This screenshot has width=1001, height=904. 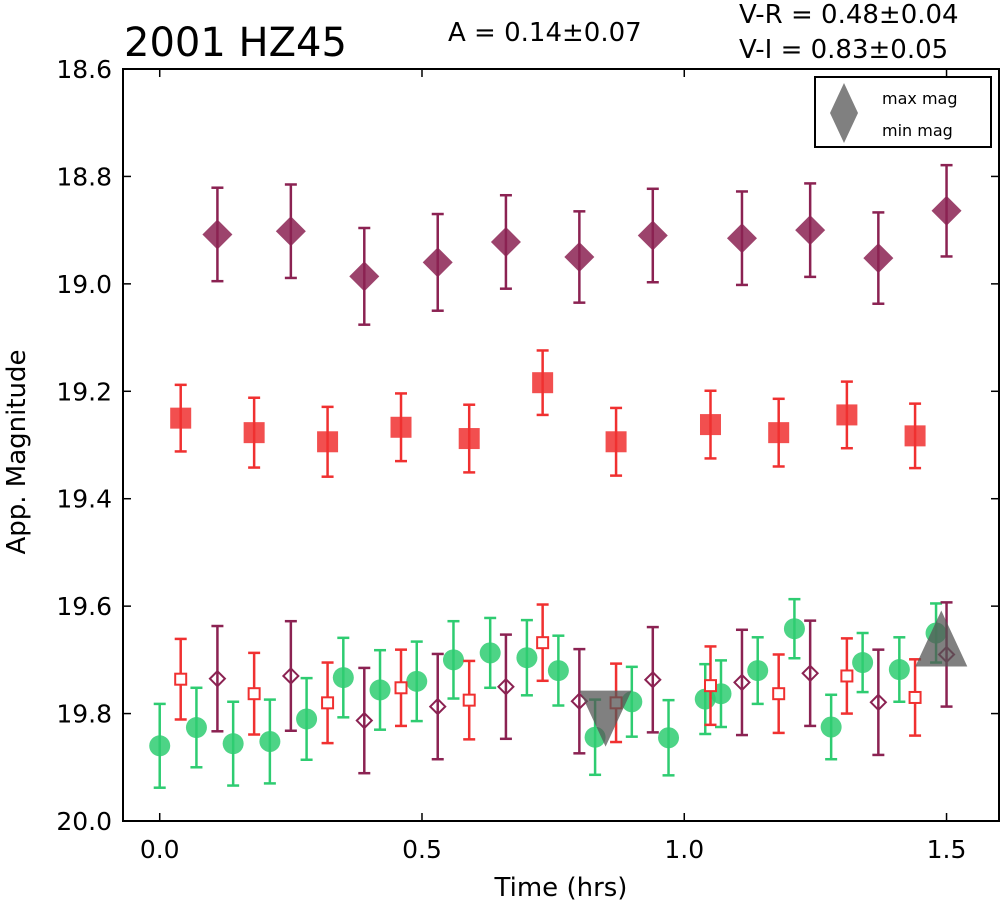 I want to click on y-axis-label: App. Magnitude, so click(x=17, y=451).